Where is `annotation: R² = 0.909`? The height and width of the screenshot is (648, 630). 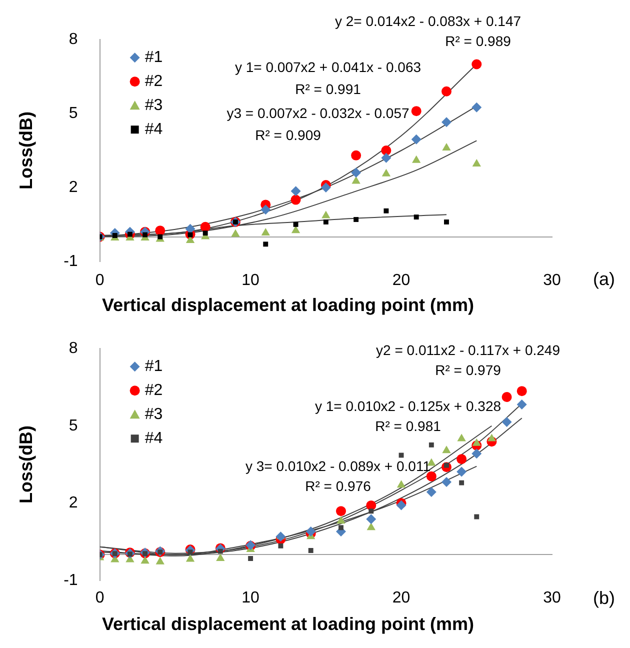
annotation: R² = 0.909 is located at coordinates (288, 134).